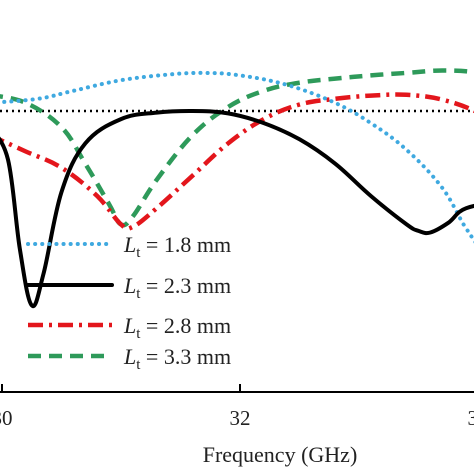 Image resolution: width=474 pixels, height=474 pixels. I want to click on legend-label-1: Lt = 1.8 mm, so click(177, 246).